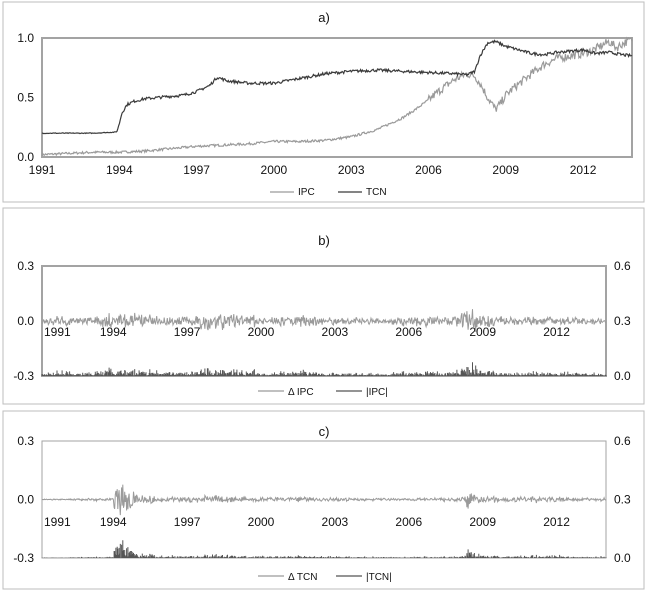 This screenshot has height=593, width=649. Describe the element at coordinates (328, 192) in the screenshot. I see `panel-a-legend: IPC TCN` at that location.